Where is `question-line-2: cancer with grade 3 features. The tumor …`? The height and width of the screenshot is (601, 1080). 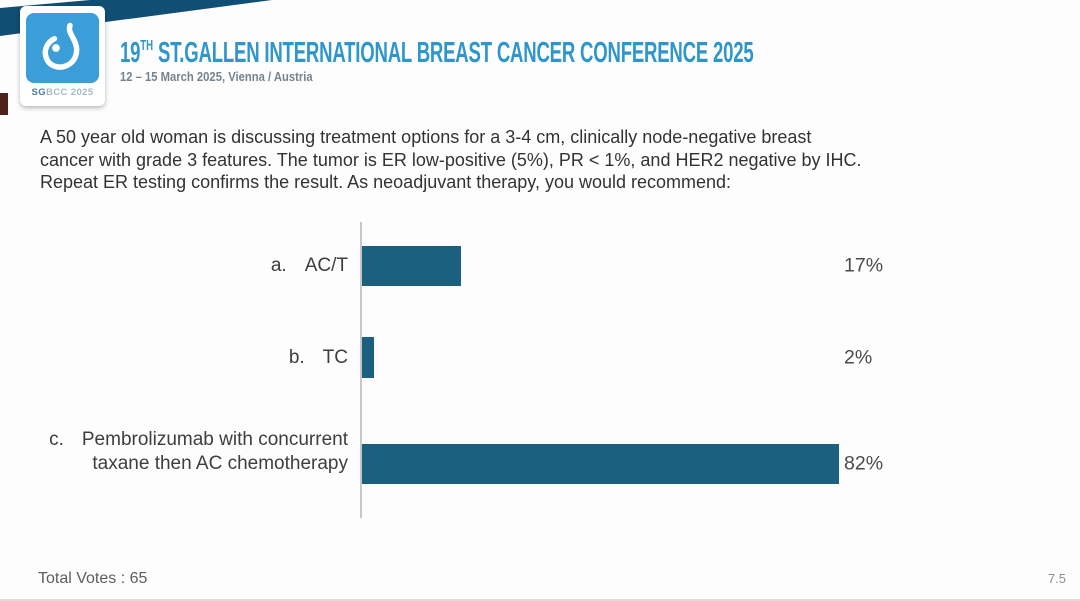 question-line-2: cancer with grade 3 features. The tumor … is located at coordinates (451, 159).